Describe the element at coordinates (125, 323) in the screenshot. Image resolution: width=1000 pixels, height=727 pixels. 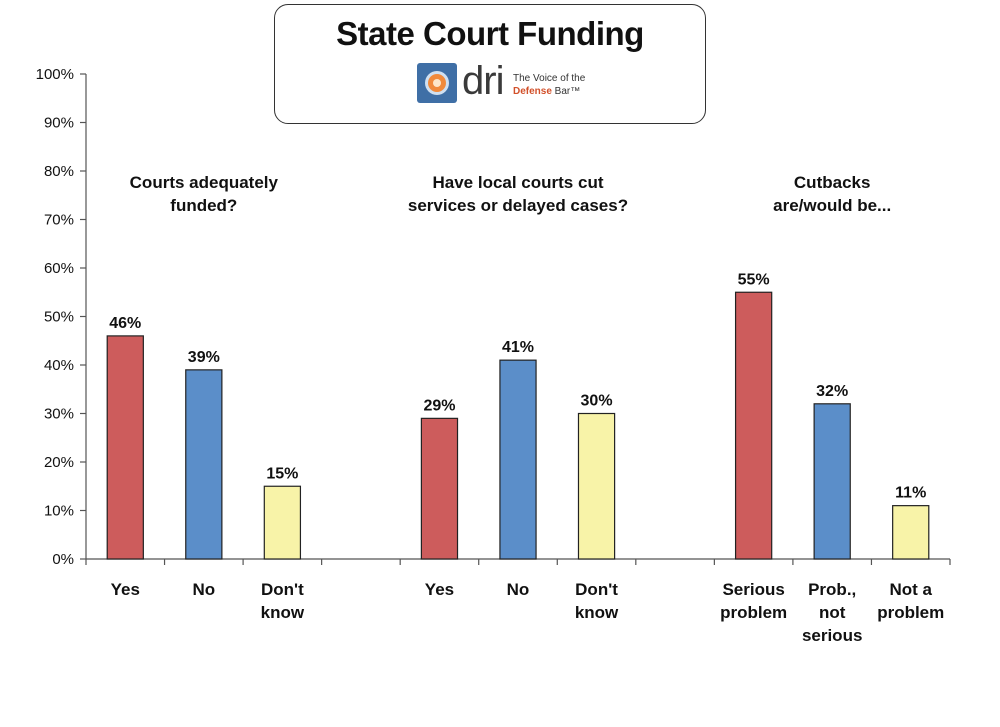
I see `bar-value-label: 46%` at that location.